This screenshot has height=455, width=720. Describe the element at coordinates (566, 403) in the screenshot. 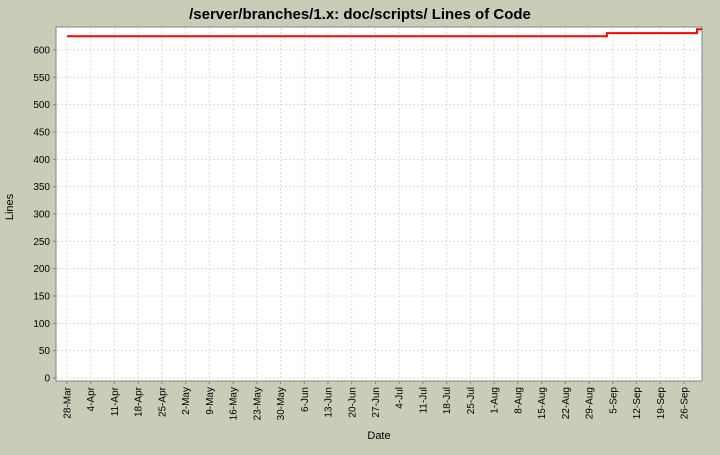

I see `x-tick-label: 22-Aug` at that location.